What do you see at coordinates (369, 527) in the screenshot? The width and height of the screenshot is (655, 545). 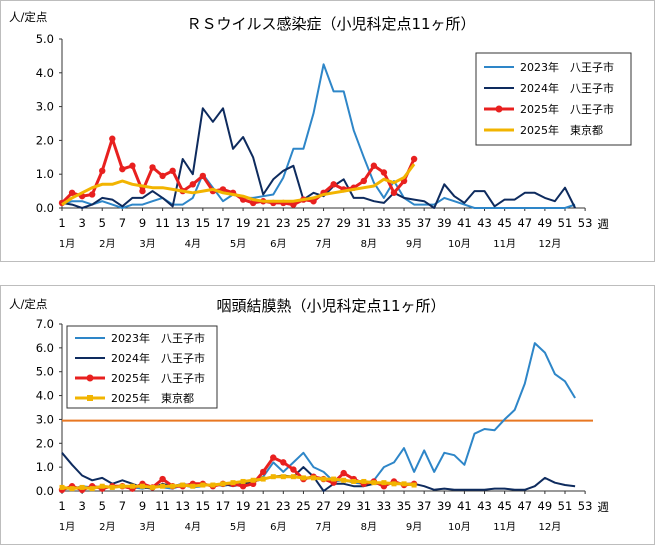 I see `month-label: 8月` at bounding box center [369, 527].